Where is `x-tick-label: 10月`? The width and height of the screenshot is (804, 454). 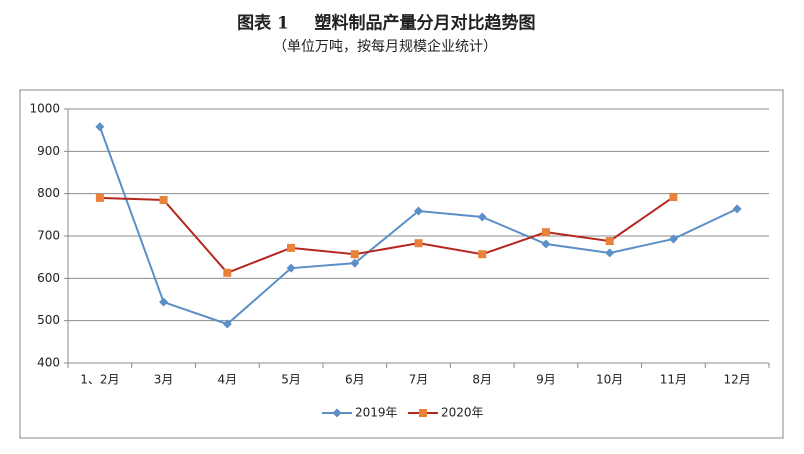
x-tick-label: 10月 is located at coordinates (609, 380).